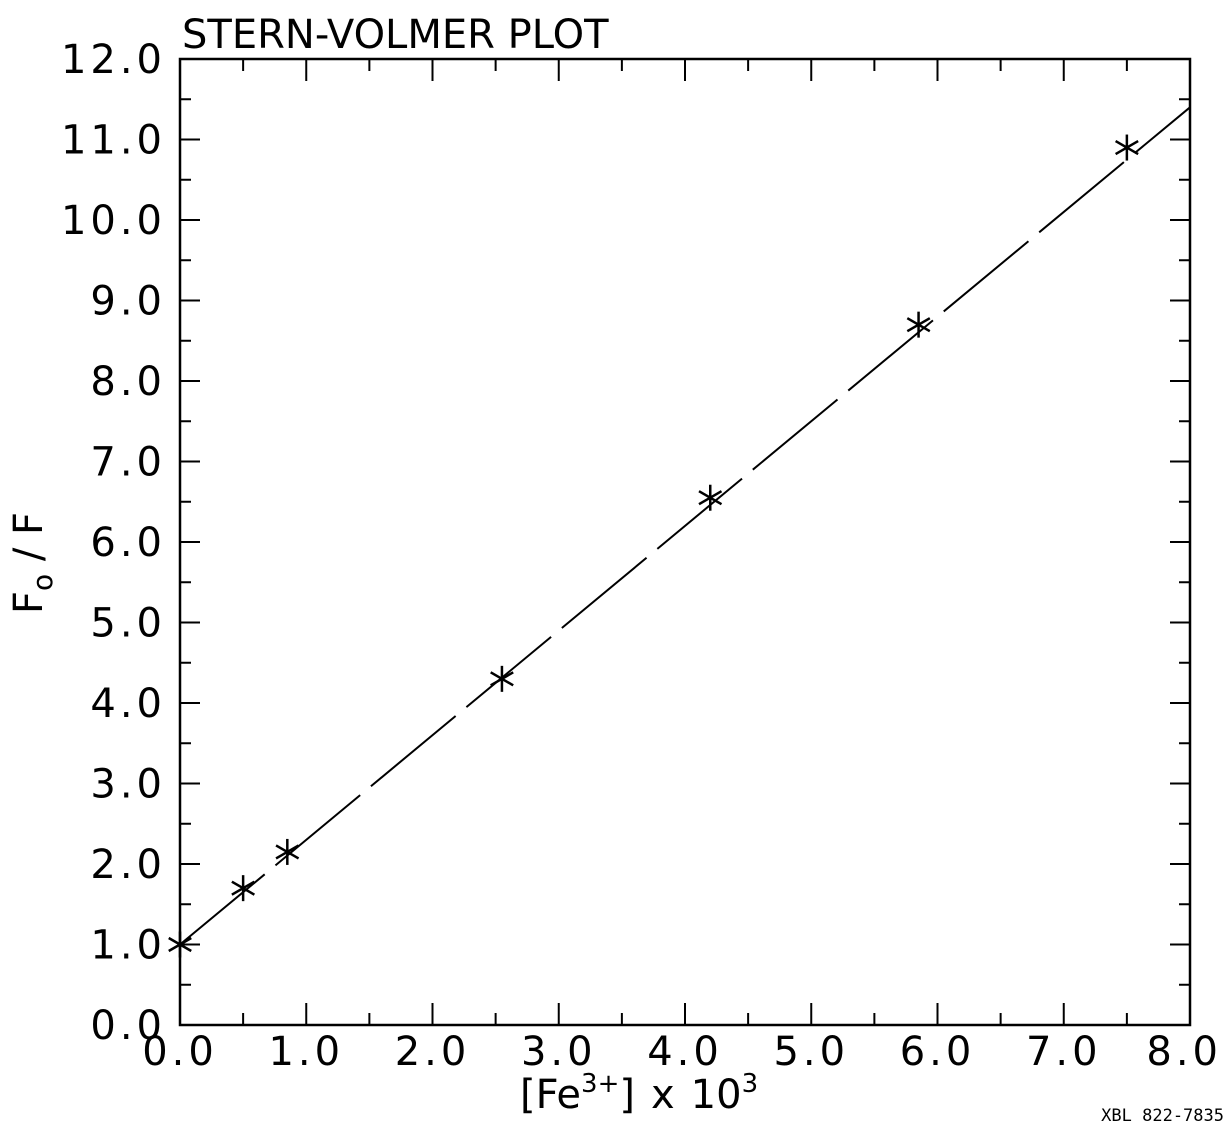  What do you see at coordinates (716, 1095) in the screenshot?
I see `x-label-ten: 10` at bounding box center [716, 1095].